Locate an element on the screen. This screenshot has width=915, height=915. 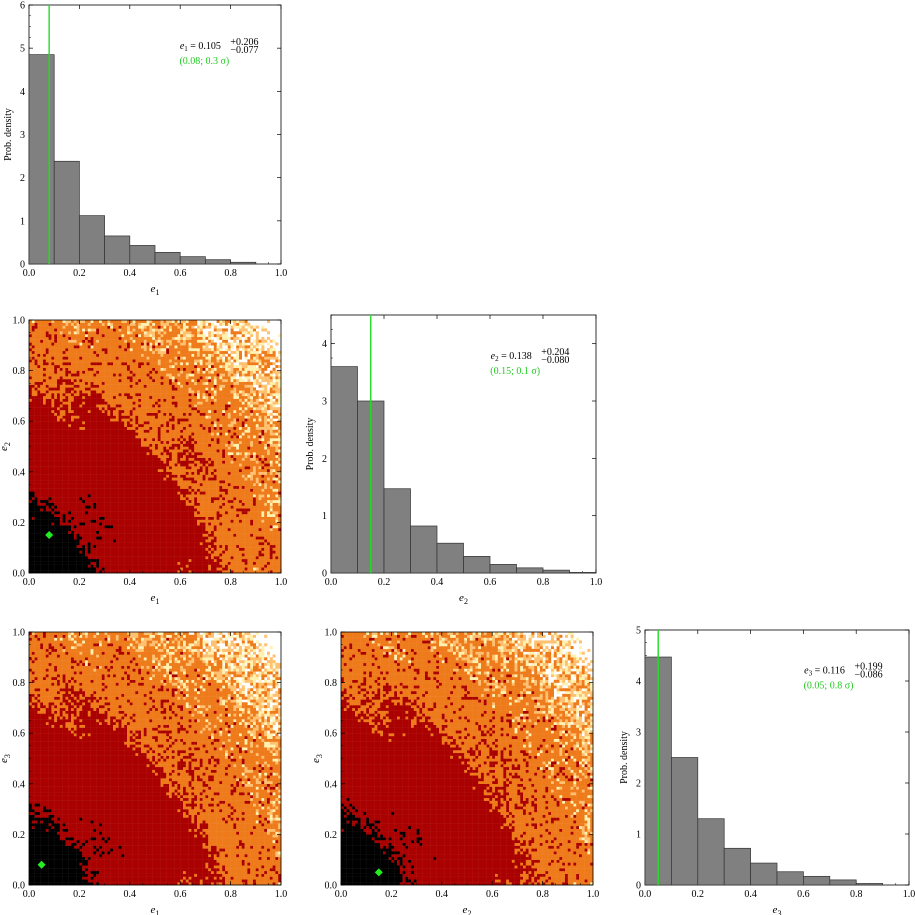
y-tick-label: 6 is located at coordinates (22, 6).